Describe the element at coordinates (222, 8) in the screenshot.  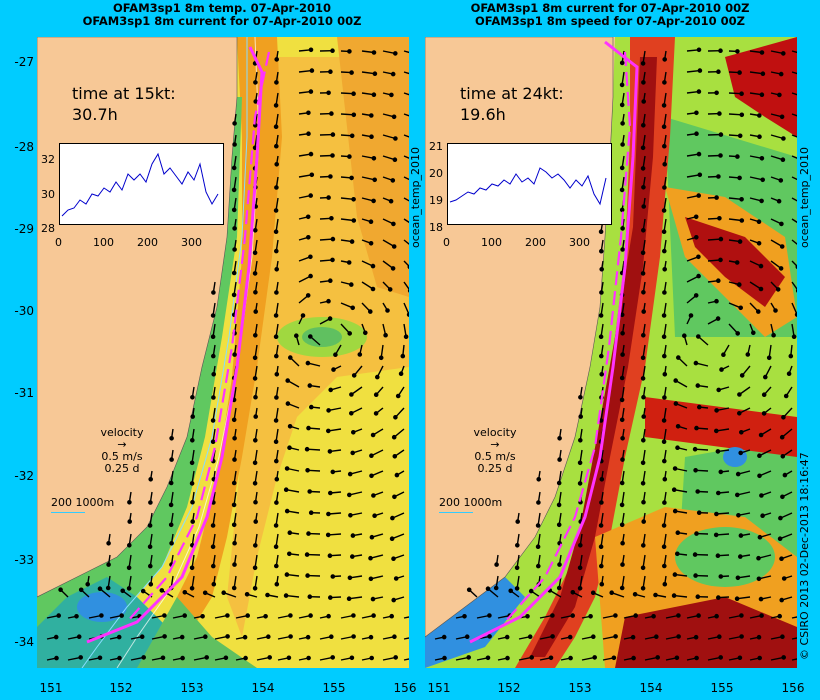
I see `left-title-line1: OFAM3sp1 8m temp. 07-Apr-2010` at that location.